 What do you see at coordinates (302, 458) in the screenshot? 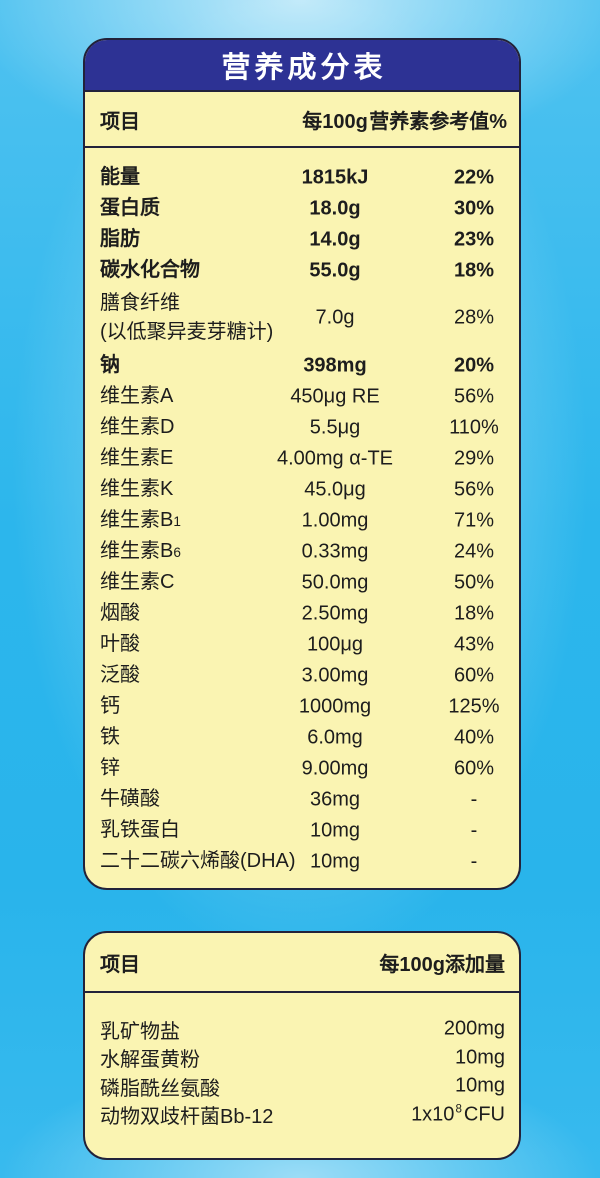
I see `table-row: 维生素E 4.00mg α-TE 29%` at bounding box center [302, 458].